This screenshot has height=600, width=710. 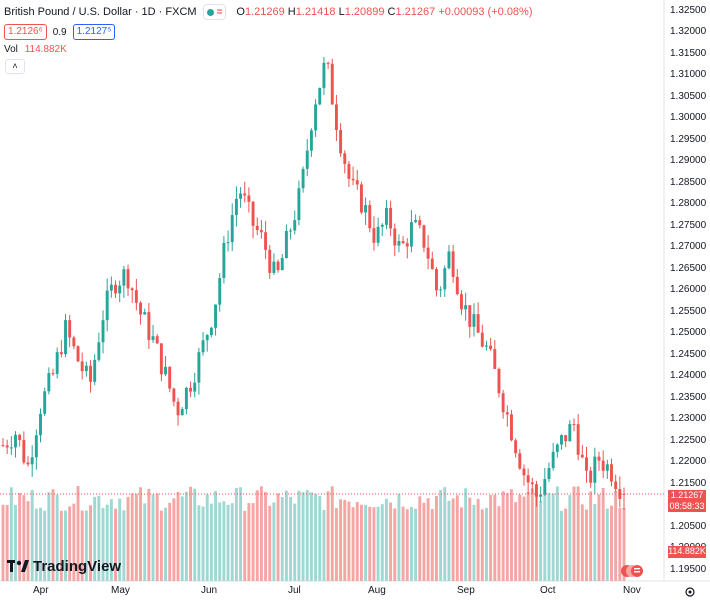 I want to click on symbol-title: British Pound / U.S. Dollar · 1D · FXCM, so click(x=100, y=12).